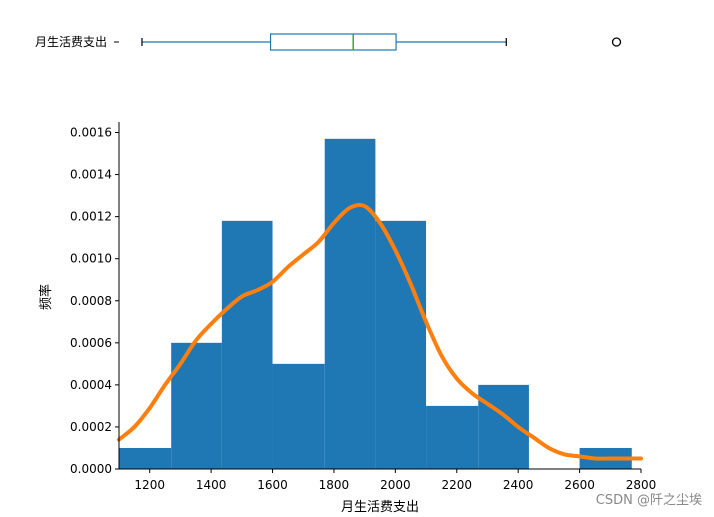  I want to click on boxplot-category-label: 月生活费支出, so click(71, 42).